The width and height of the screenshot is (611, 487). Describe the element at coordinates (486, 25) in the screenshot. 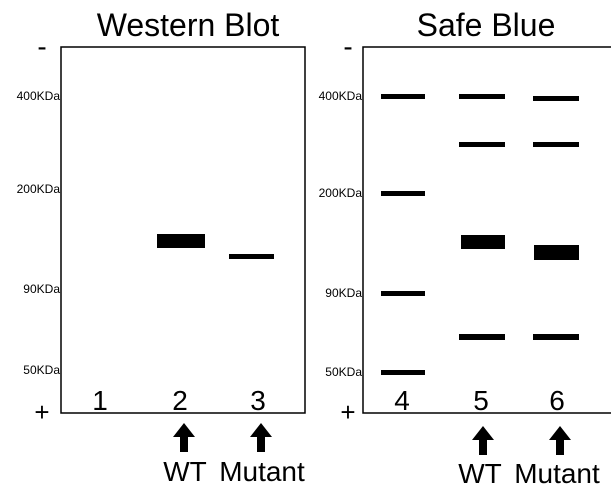

I see `panel-title: Safe Blue` at that location.